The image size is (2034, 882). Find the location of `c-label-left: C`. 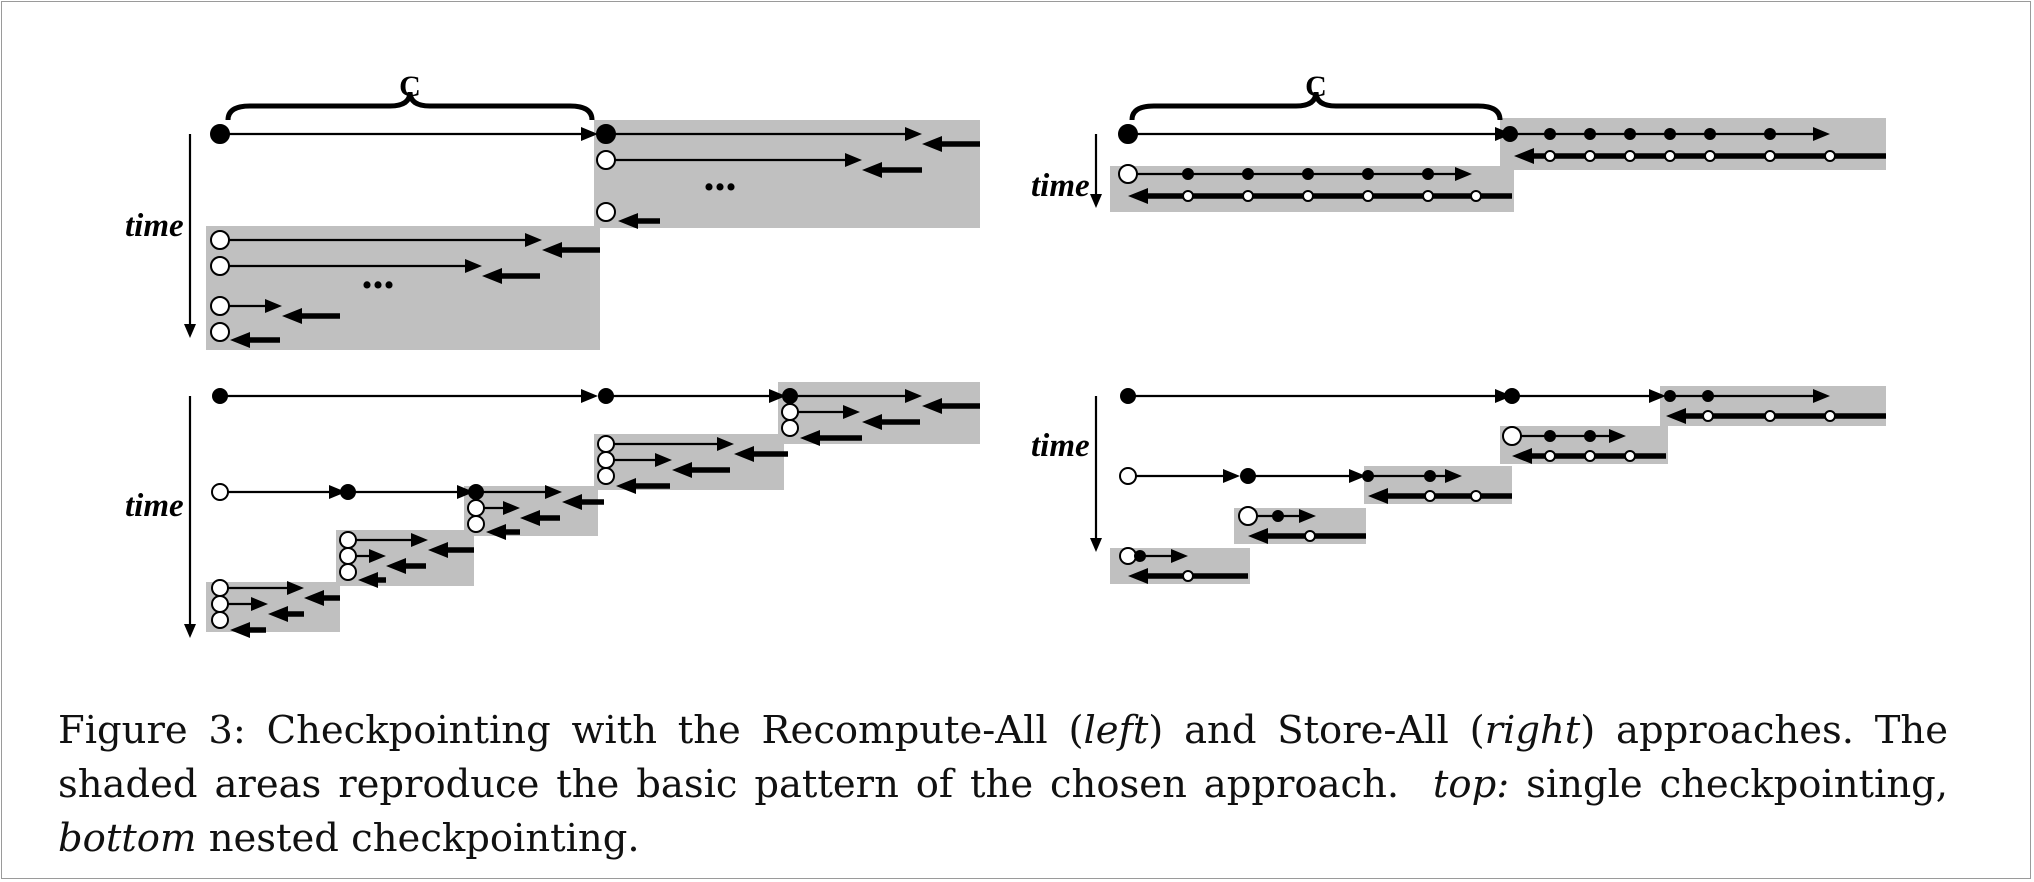

c-label-left: C is located at coordinates (410, 86).